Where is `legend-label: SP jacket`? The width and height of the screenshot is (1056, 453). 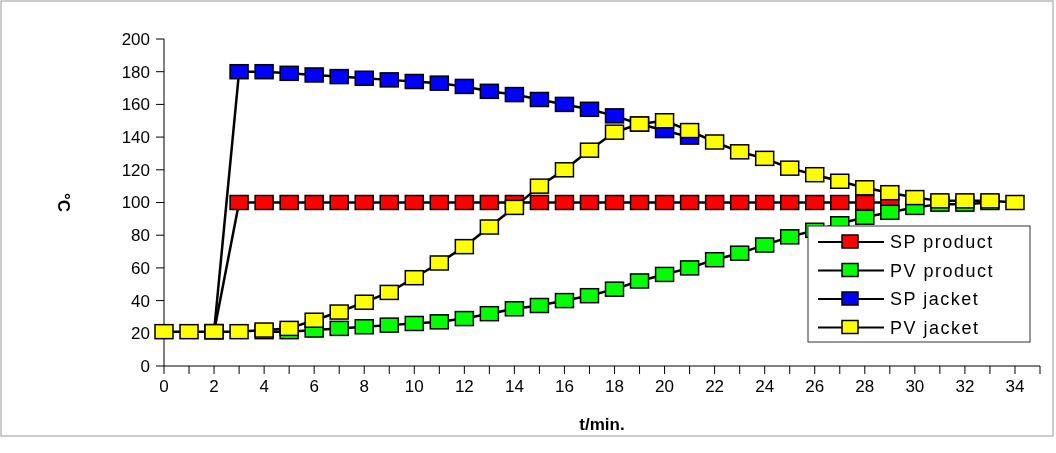 legend-label: SP jacket is located at coordinates (935, 299).